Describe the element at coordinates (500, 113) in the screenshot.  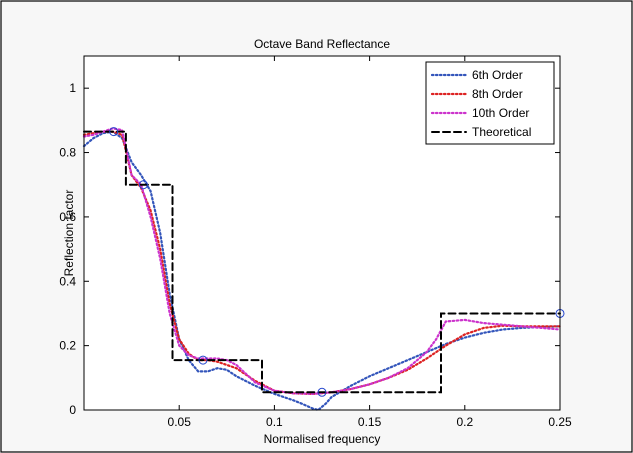
I see `legend-label: 10th Order` at that location.